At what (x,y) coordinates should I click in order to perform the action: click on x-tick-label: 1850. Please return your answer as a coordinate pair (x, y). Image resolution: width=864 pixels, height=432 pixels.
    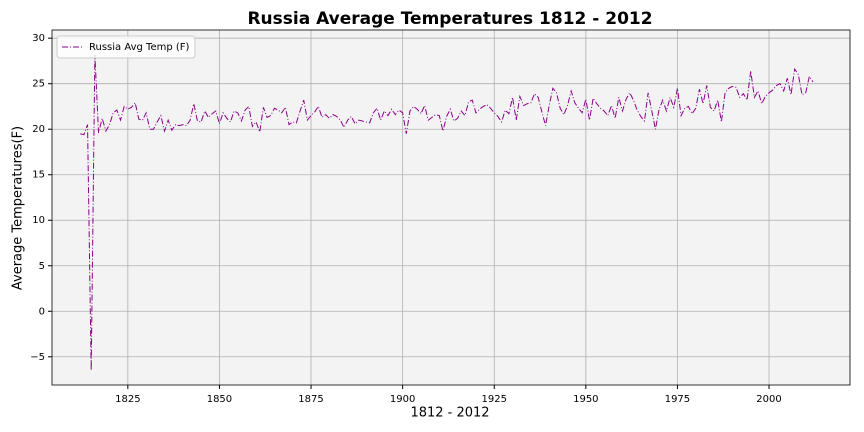
    Looking at the image, I should click on (219, 399).